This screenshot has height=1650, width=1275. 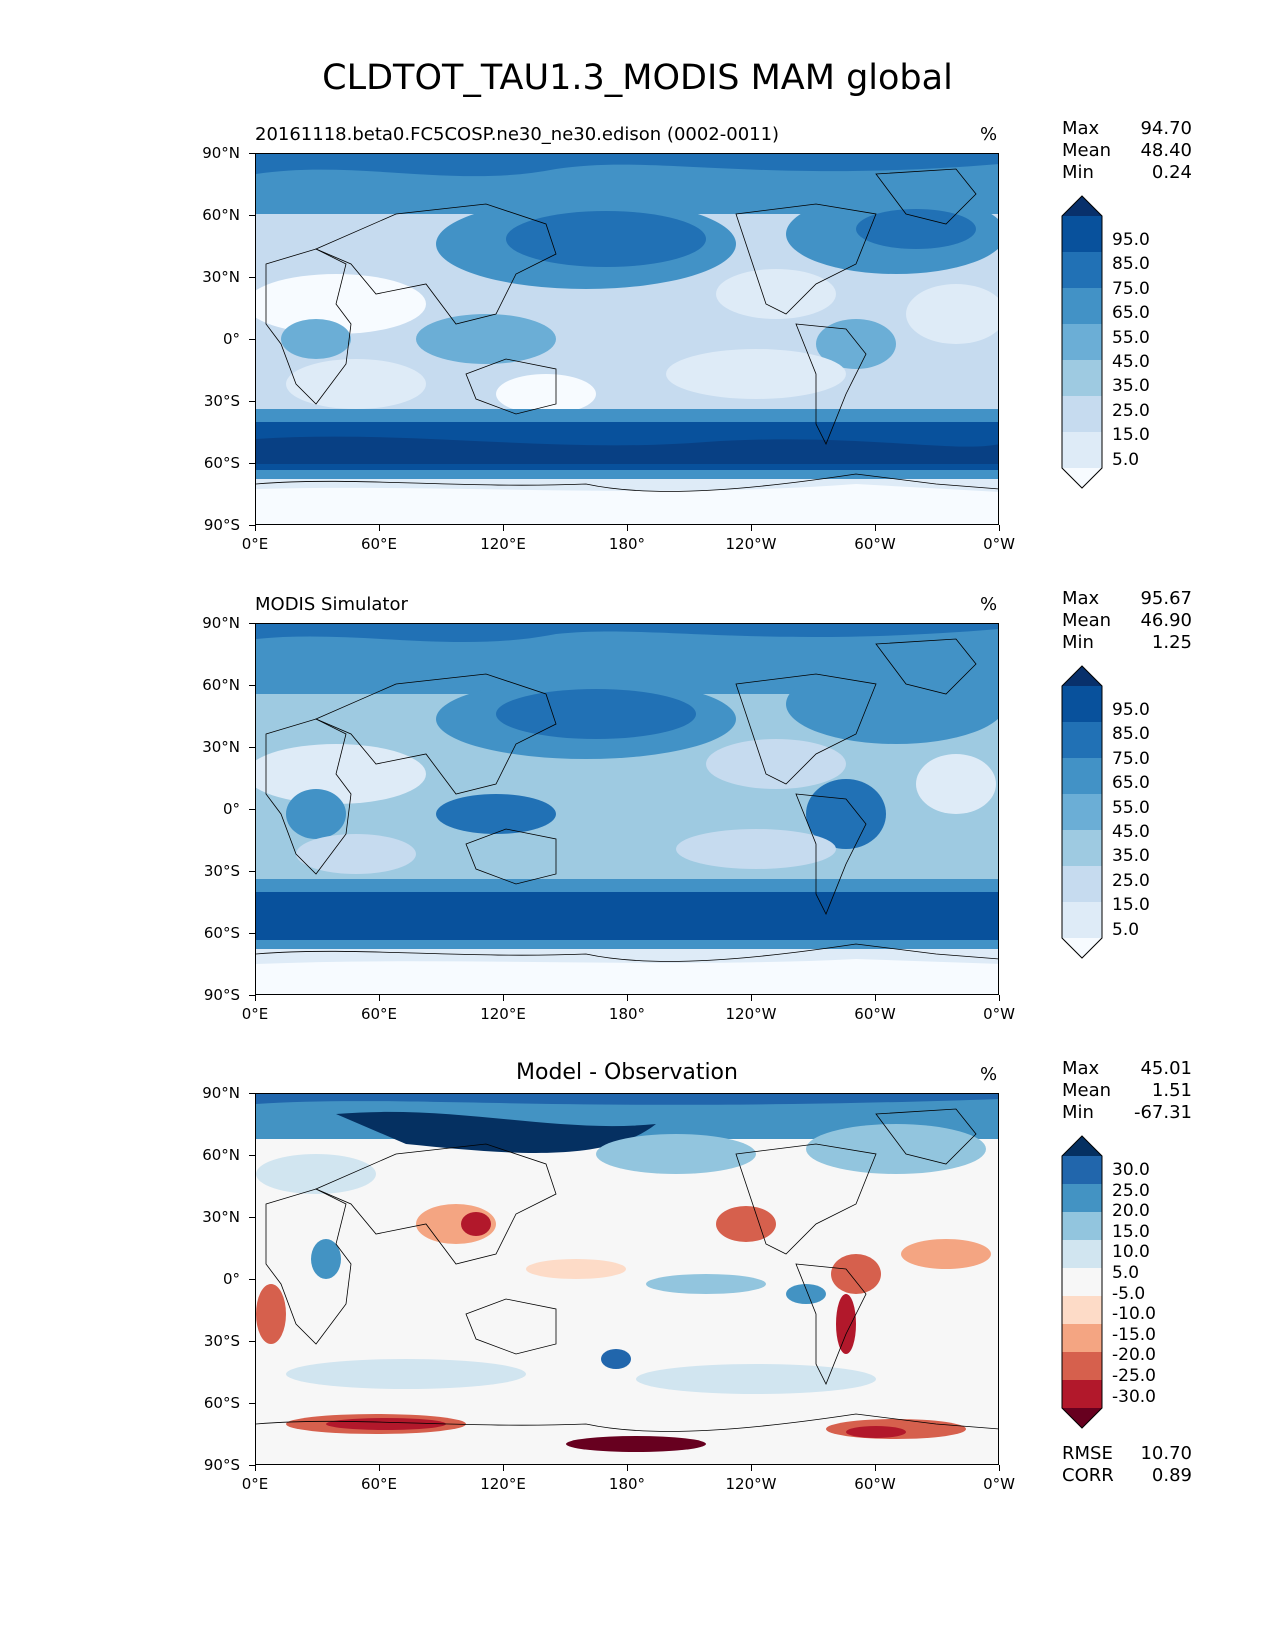 I want to click on rmse-corr-box: RMSE 10.70 CORR 0.89, so click(x=1127, y=1465).